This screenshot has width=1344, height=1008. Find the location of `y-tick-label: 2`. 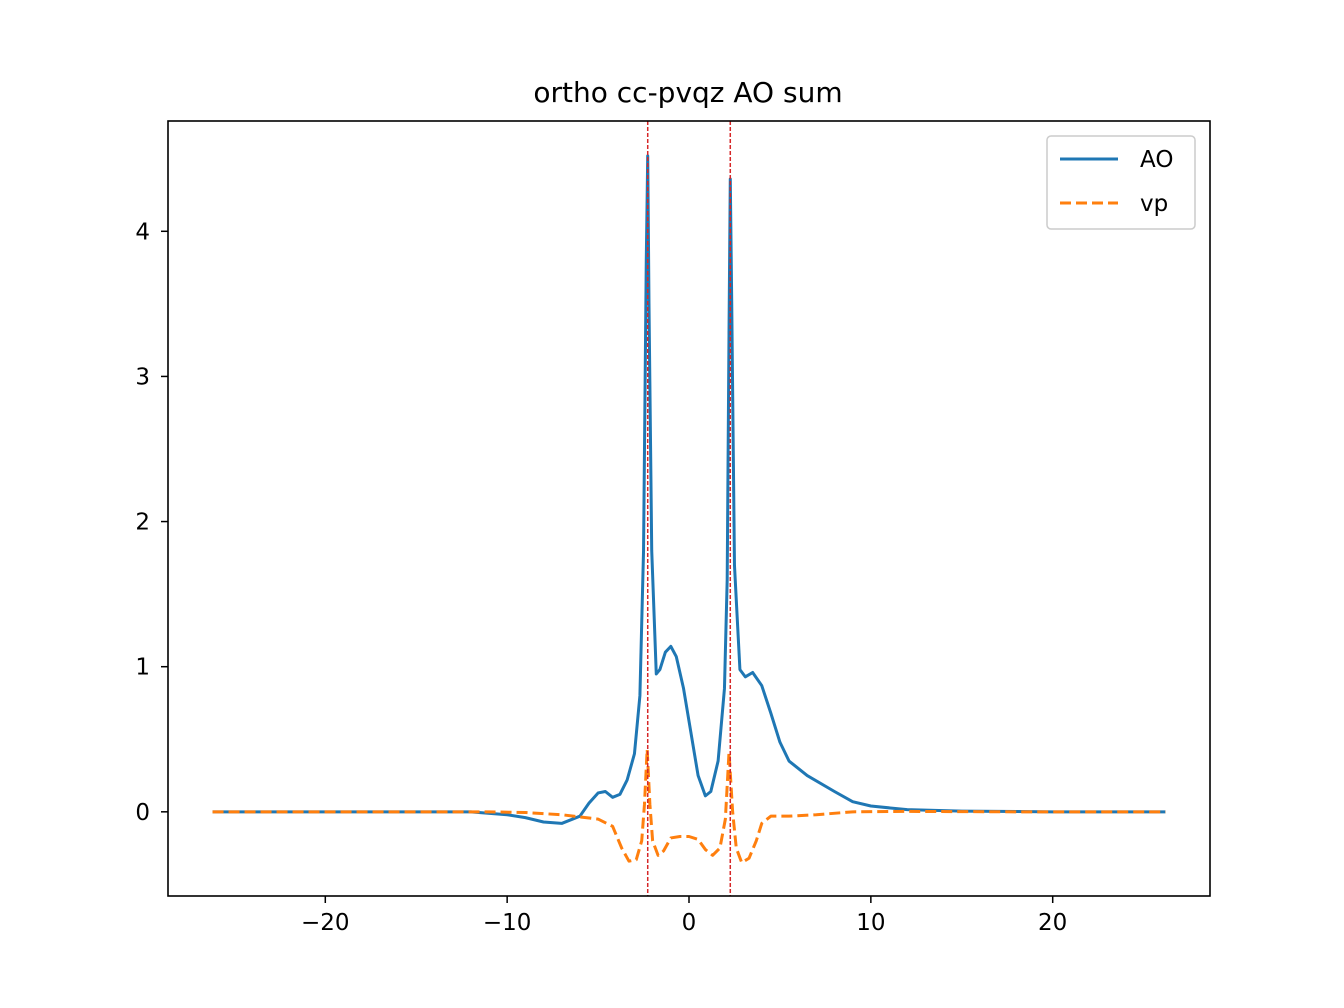

y-tick-label: 2 is located at coordinates (142, 523).